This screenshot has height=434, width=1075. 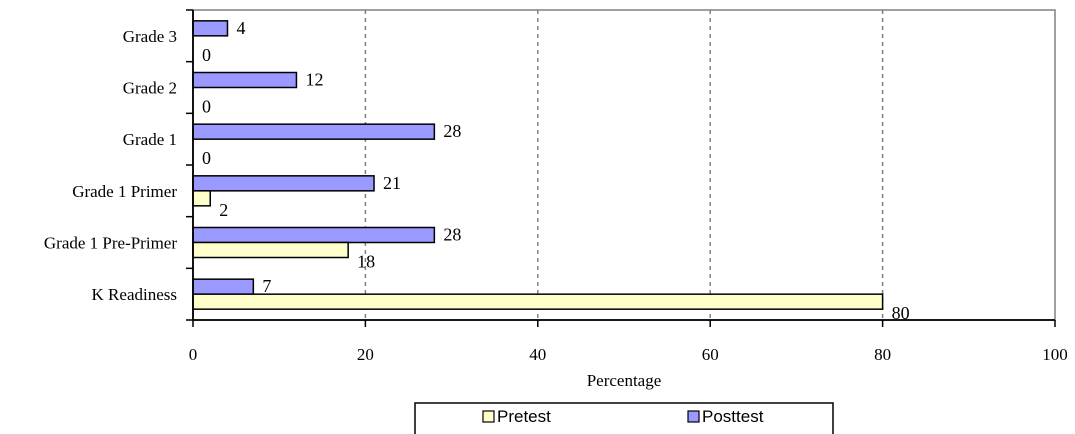 I want to click on x-axis-title: Percentage, so click(x=624, y=380).